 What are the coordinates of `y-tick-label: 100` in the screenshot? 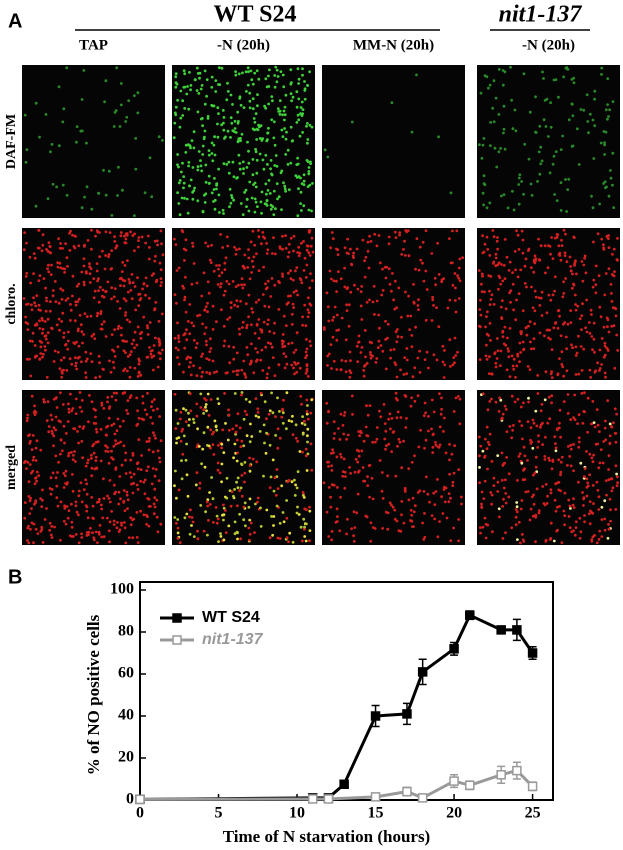 It's located at (122, 589).